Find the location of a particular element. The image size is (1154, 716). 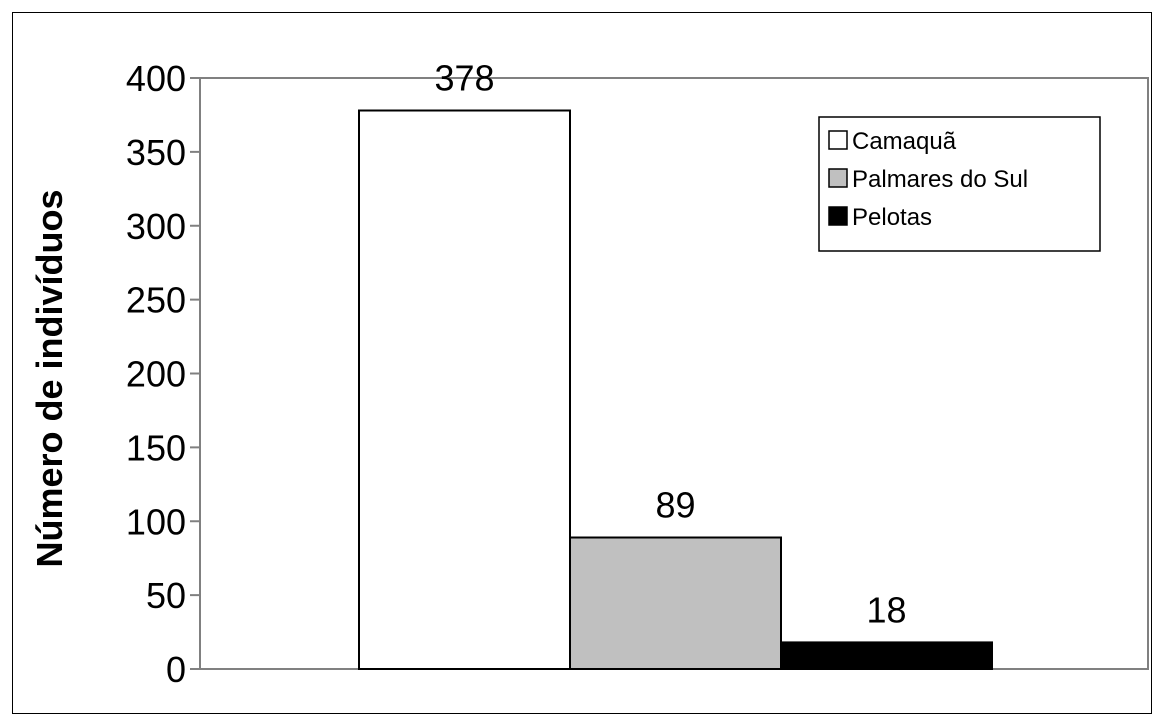

bar-pelotas is located at coordinates (886, 655).